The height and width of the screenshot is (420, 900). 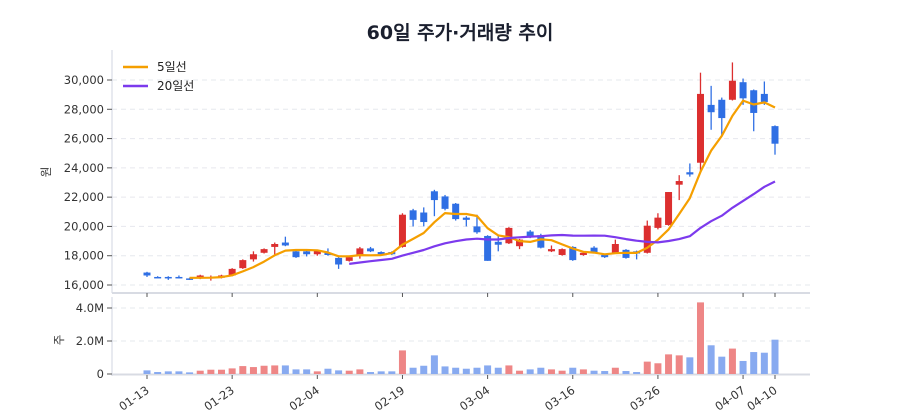 What do you see at coordinates (133, 398) in the screenshot?
I see `x-tick-label: 01-13` at bounding box center [133, 398].